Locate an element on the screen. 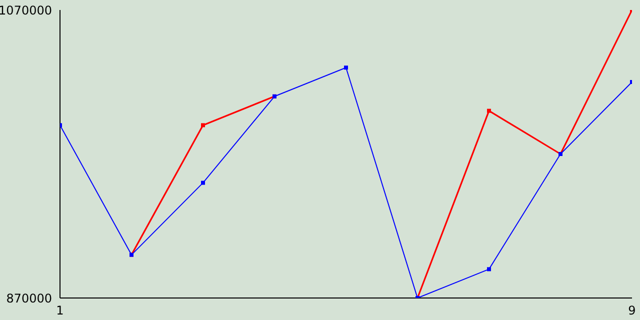 This screenshot has height=320, width=640. x-tick-label: 1 is located at coordinates (60, 311).